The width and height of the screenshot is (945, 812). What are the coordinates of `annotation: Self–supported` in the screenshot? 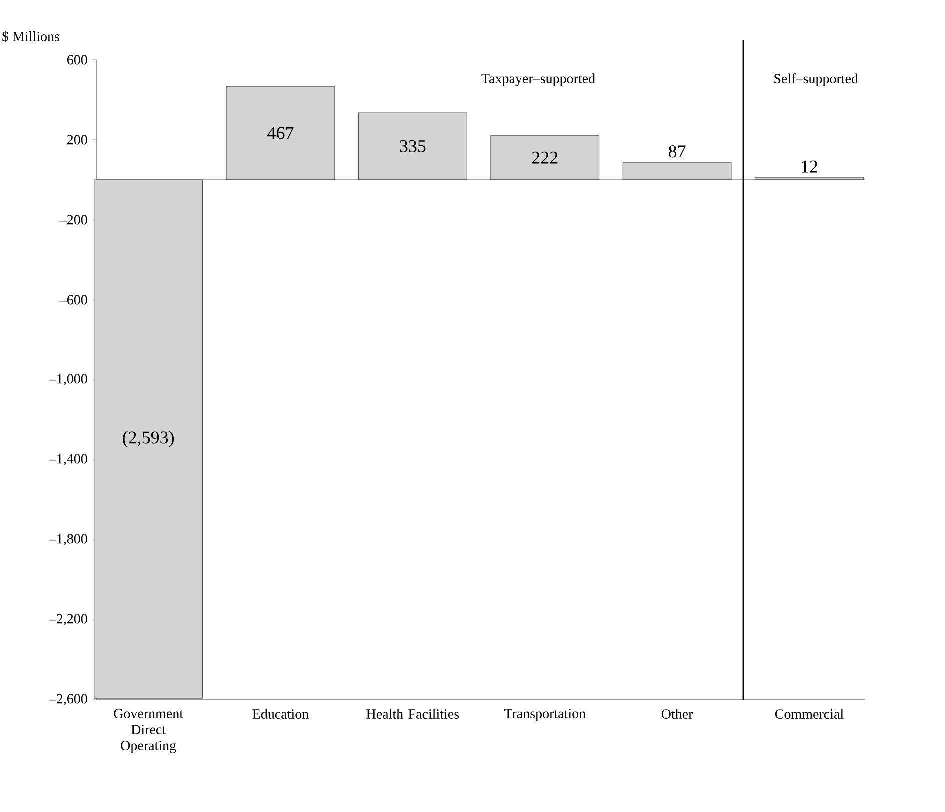 It's located at (816, 80).